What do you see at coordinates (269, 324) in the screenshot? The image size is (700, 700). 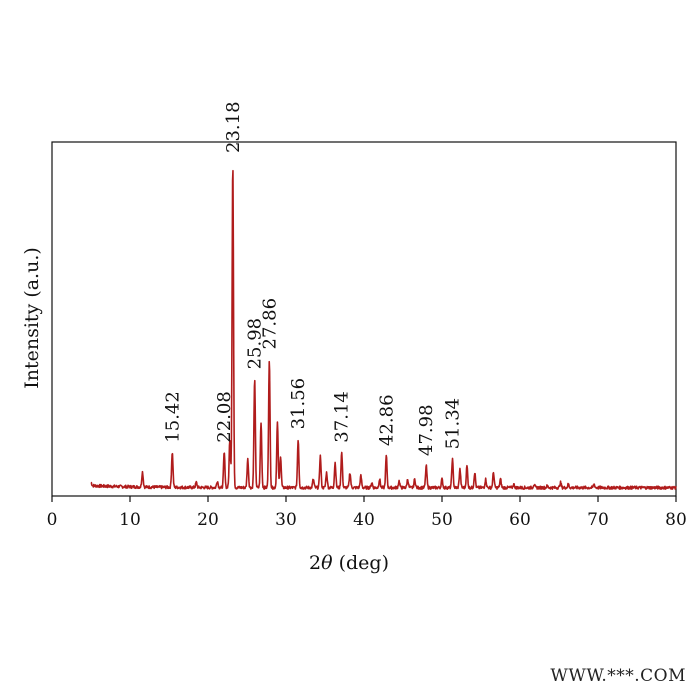 I see `peak-label-27-86: 27.86` at bounding box center [269, 324].